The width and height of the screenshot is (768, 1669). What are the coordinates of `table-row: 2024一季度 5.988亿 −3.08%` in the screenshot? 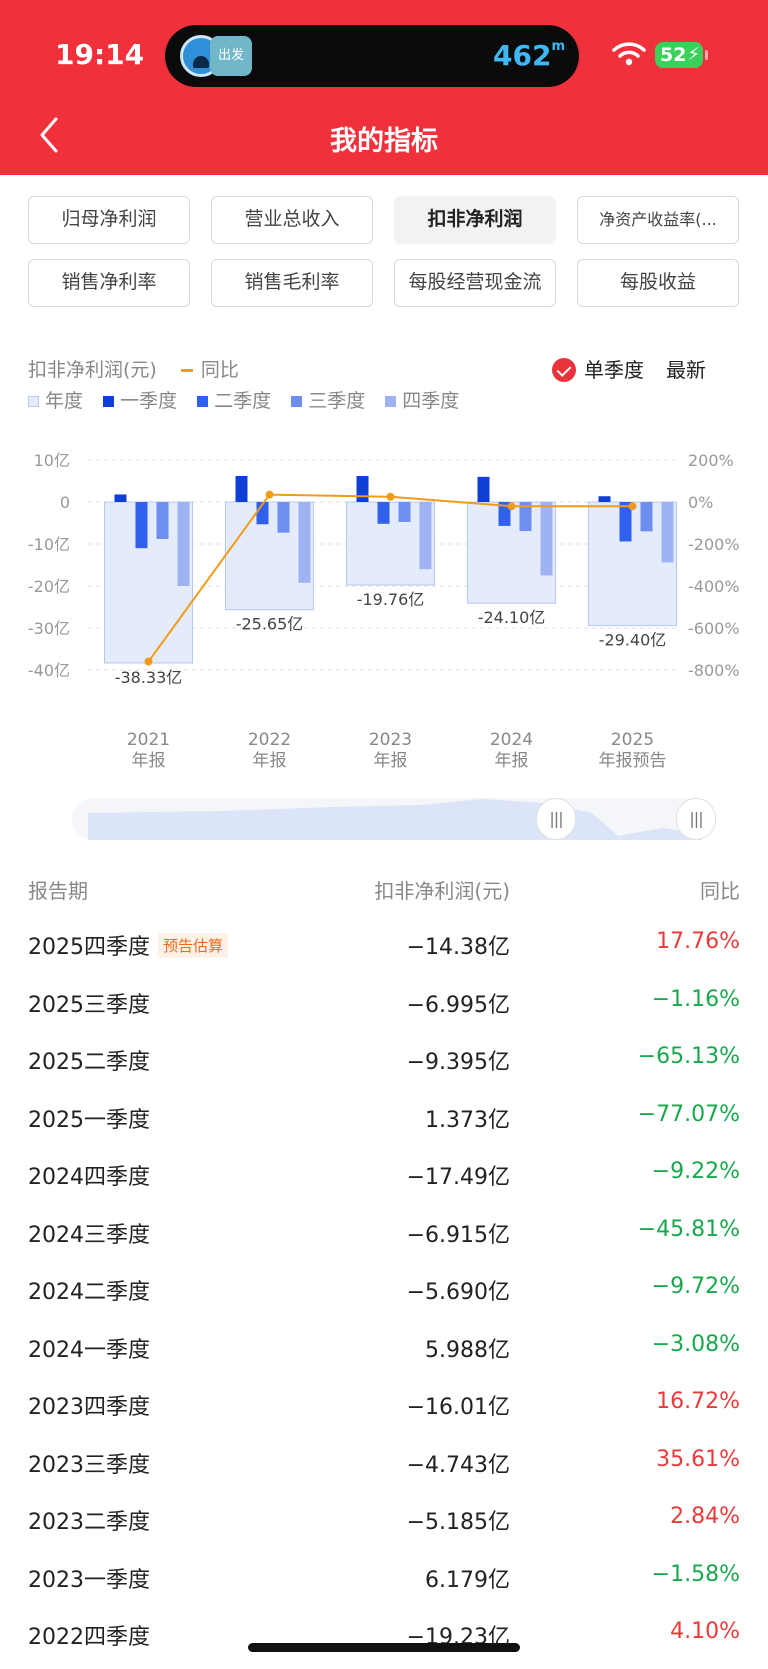 It's located at (384, 1357).